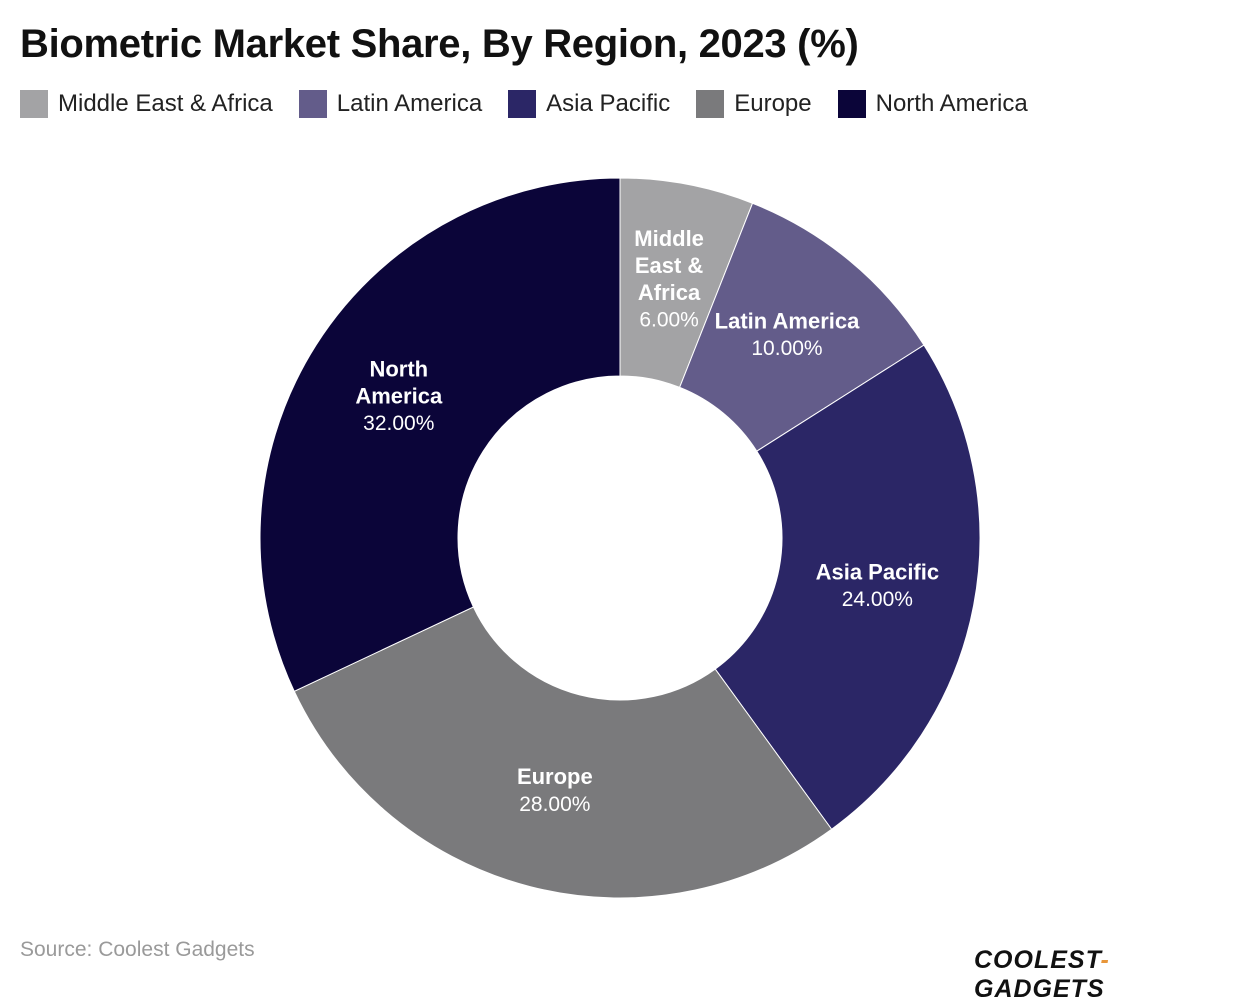 Image resolution: width=1240 pixels, height=1004 pixels. Describe the element at coordinates (409, 103) in the screenshot. I see `legend-label: Latin America` at that location.